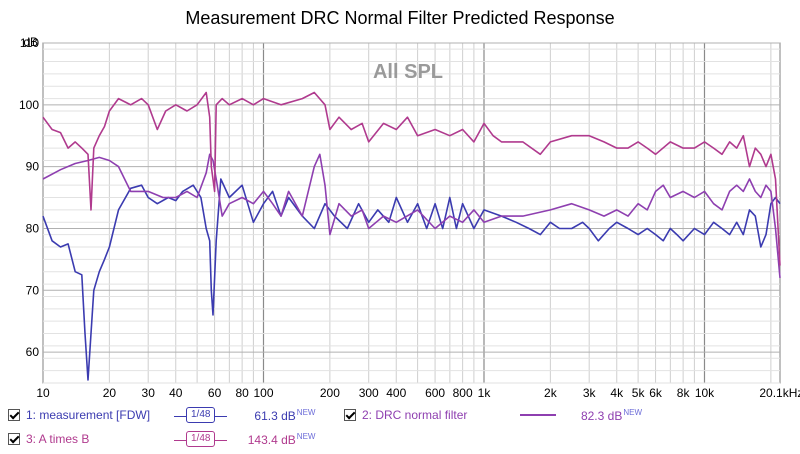 The width and height of the screenshot is (800, 454). What do you see at coordinates (33, 167) in the screenshot?
I see `y-tick-label: 90` at bounding box center [33, 167].